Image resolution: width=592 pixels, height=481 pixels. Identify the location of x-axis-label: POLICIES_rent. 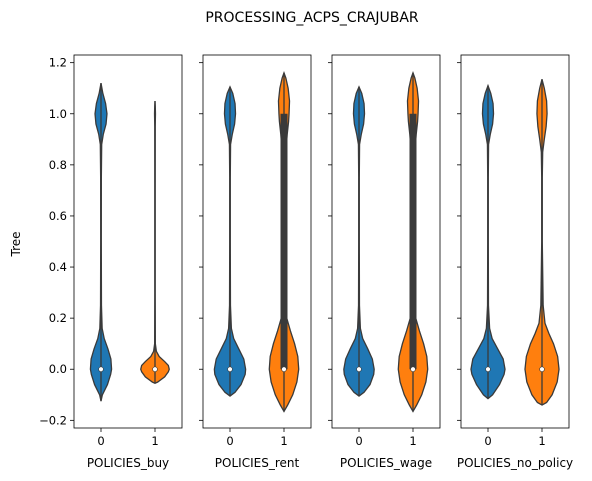
(257, 463).